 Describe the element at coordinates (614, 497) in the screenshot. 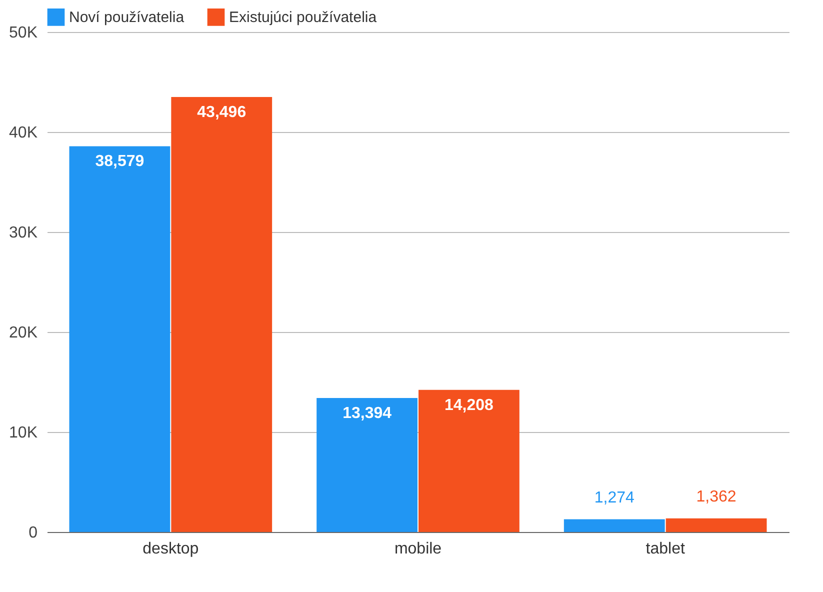

I see `data-label: 1,274` at that location.